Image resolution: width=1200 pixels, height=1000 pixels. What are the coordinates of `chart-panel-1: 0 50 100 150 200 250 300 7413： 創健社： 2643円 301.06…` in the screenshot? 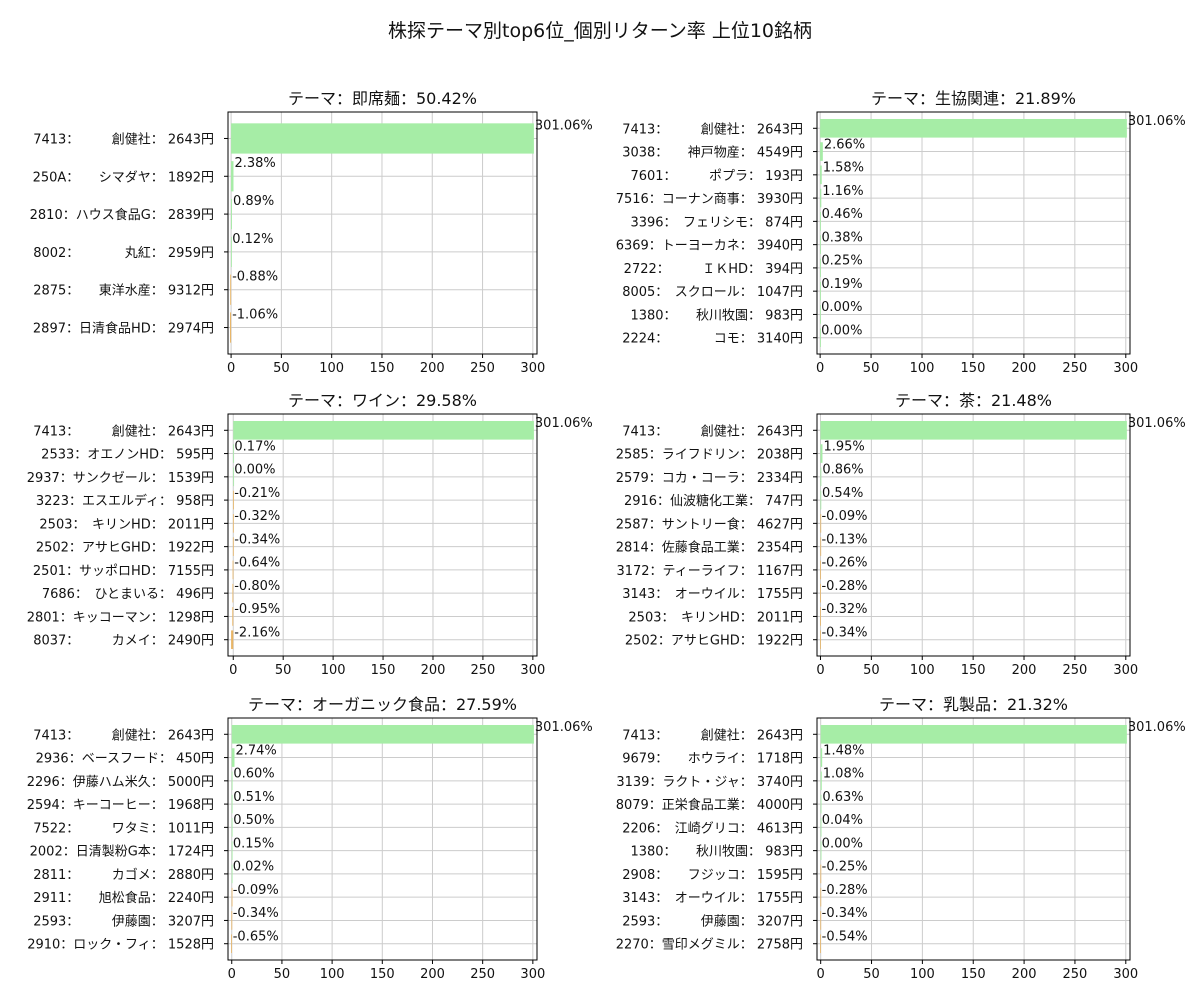 It's located at (311, 232).